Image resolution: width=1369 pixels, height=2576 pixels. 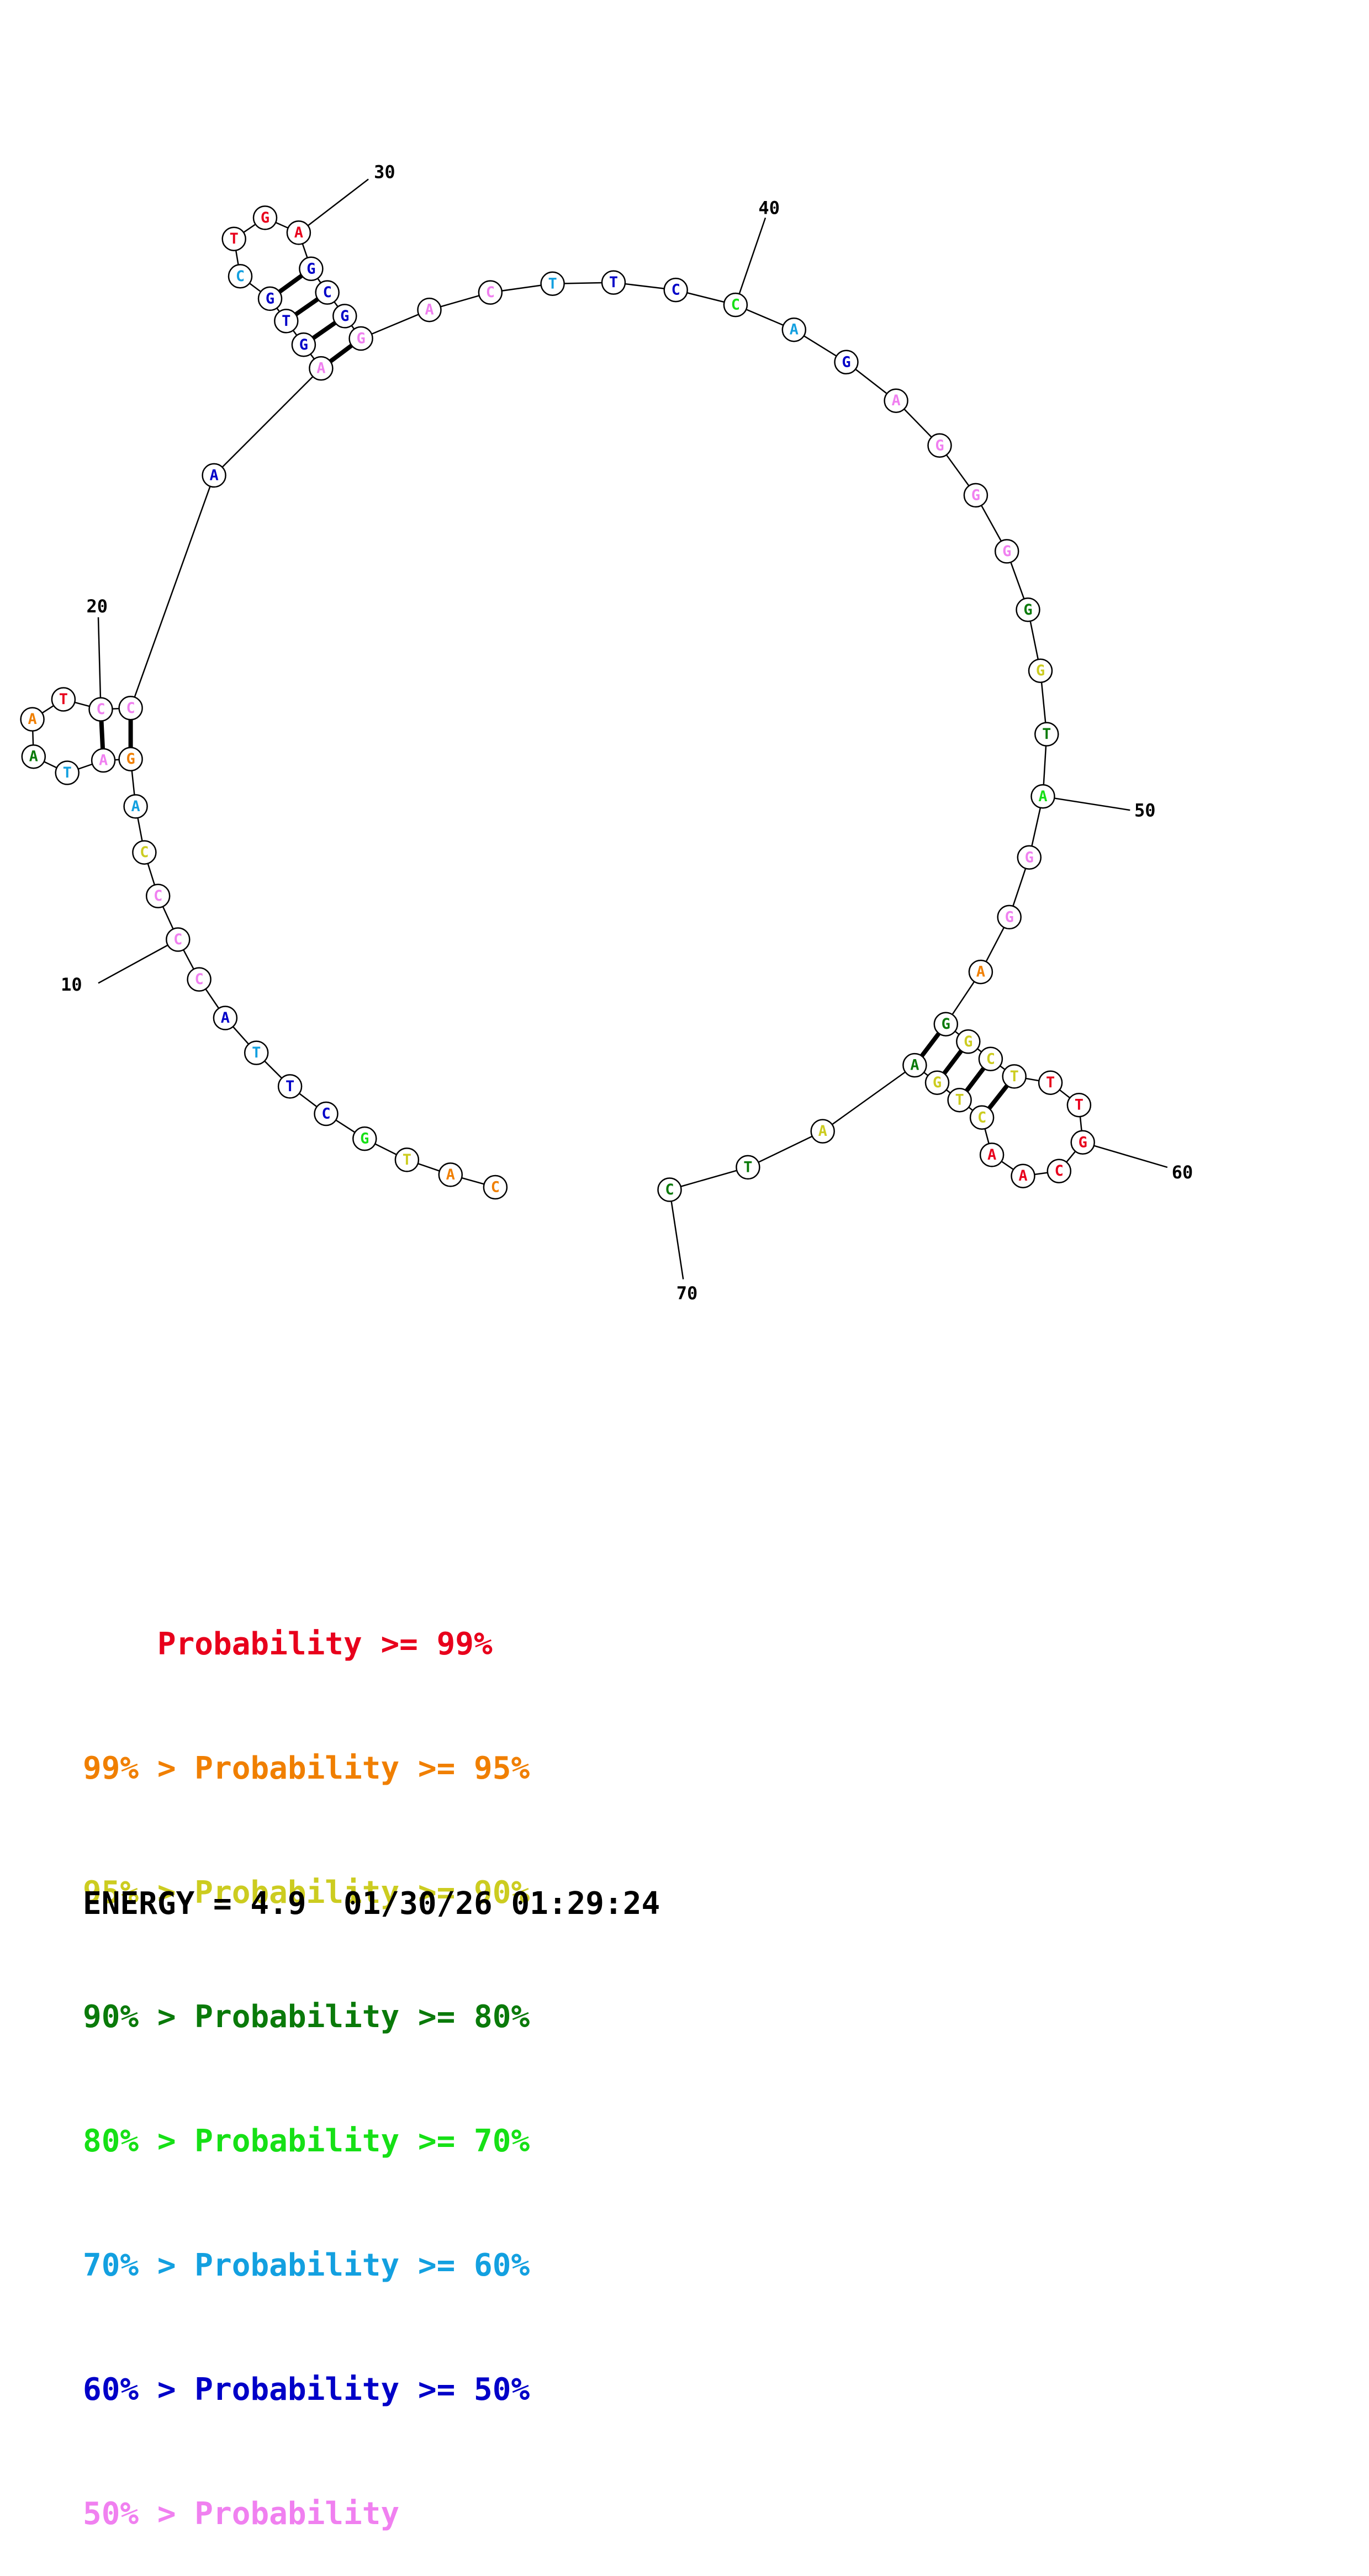 What do you see at coordinates (325, 1644) in the screenshot?
I see `legend-label: Probability >= 99%` at bounding box center [325, 1644].